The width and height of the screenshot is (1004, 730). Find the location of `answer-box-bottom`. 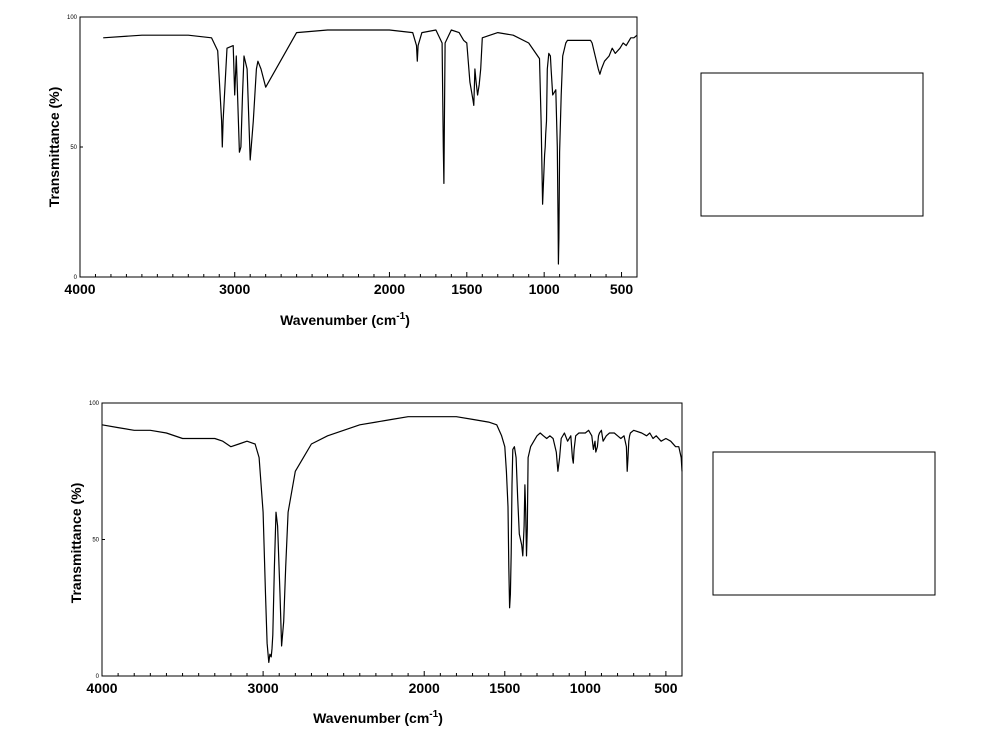

answer-box-bottom is located at coordinates (824, 523).